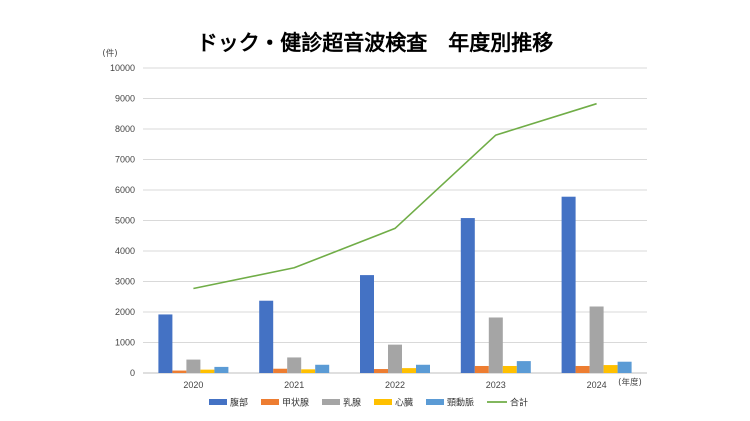  Describe the element at coordinates (568, 284) in the screenshot. I see `bar-腹部-2024` at that location.